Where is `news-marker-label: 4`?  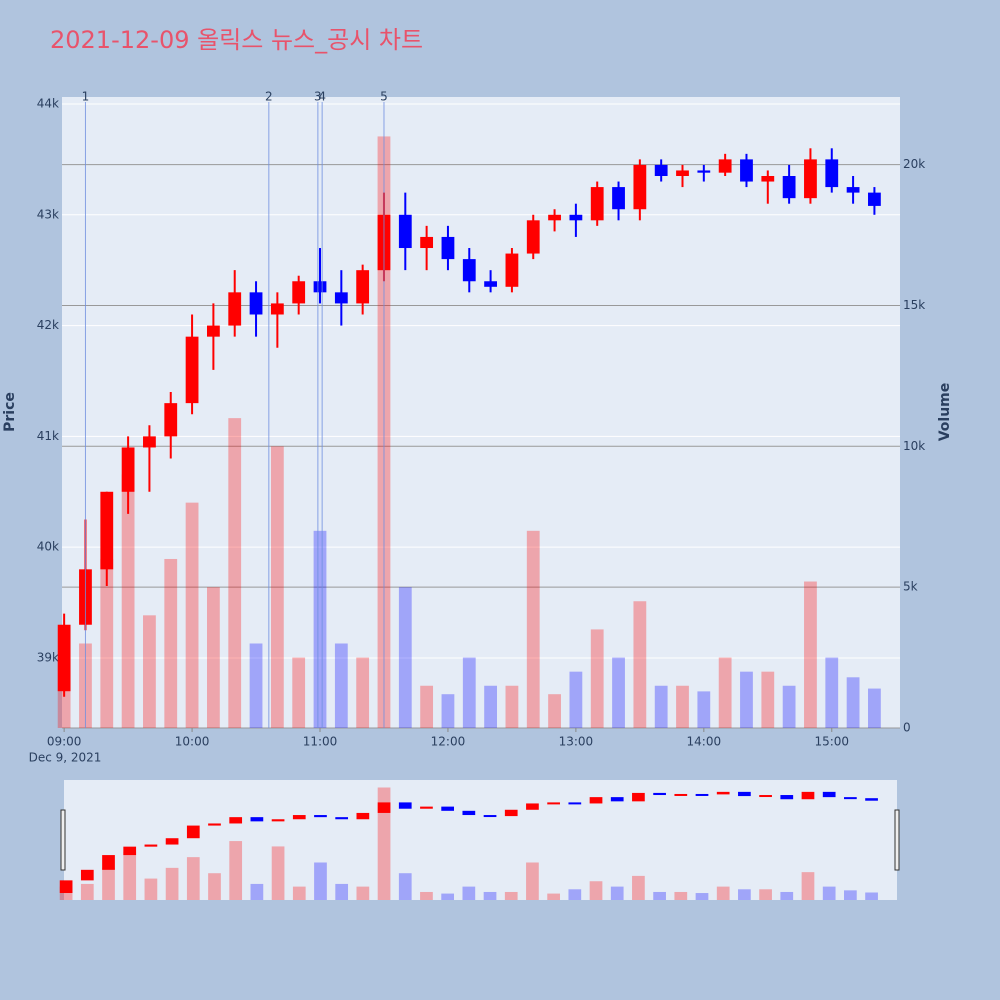
news-marker-label: 4 is located at coordinates (322, 97).